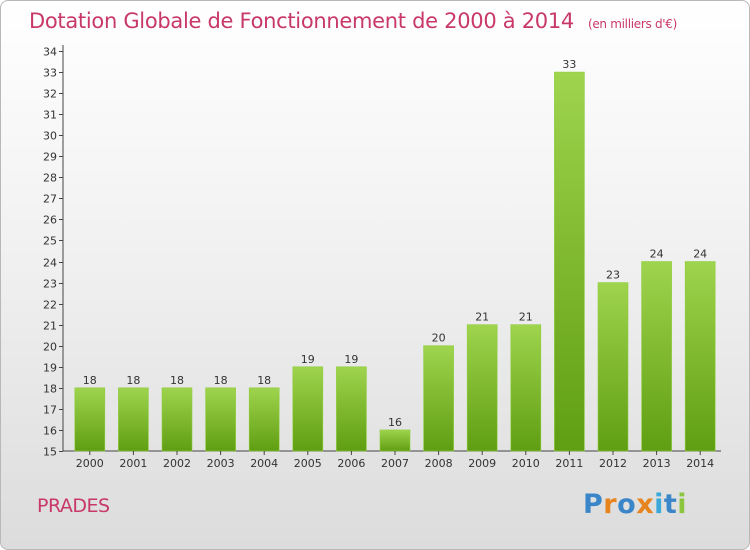  I want to click on x-tick-label: 2007, so click(395, 463).